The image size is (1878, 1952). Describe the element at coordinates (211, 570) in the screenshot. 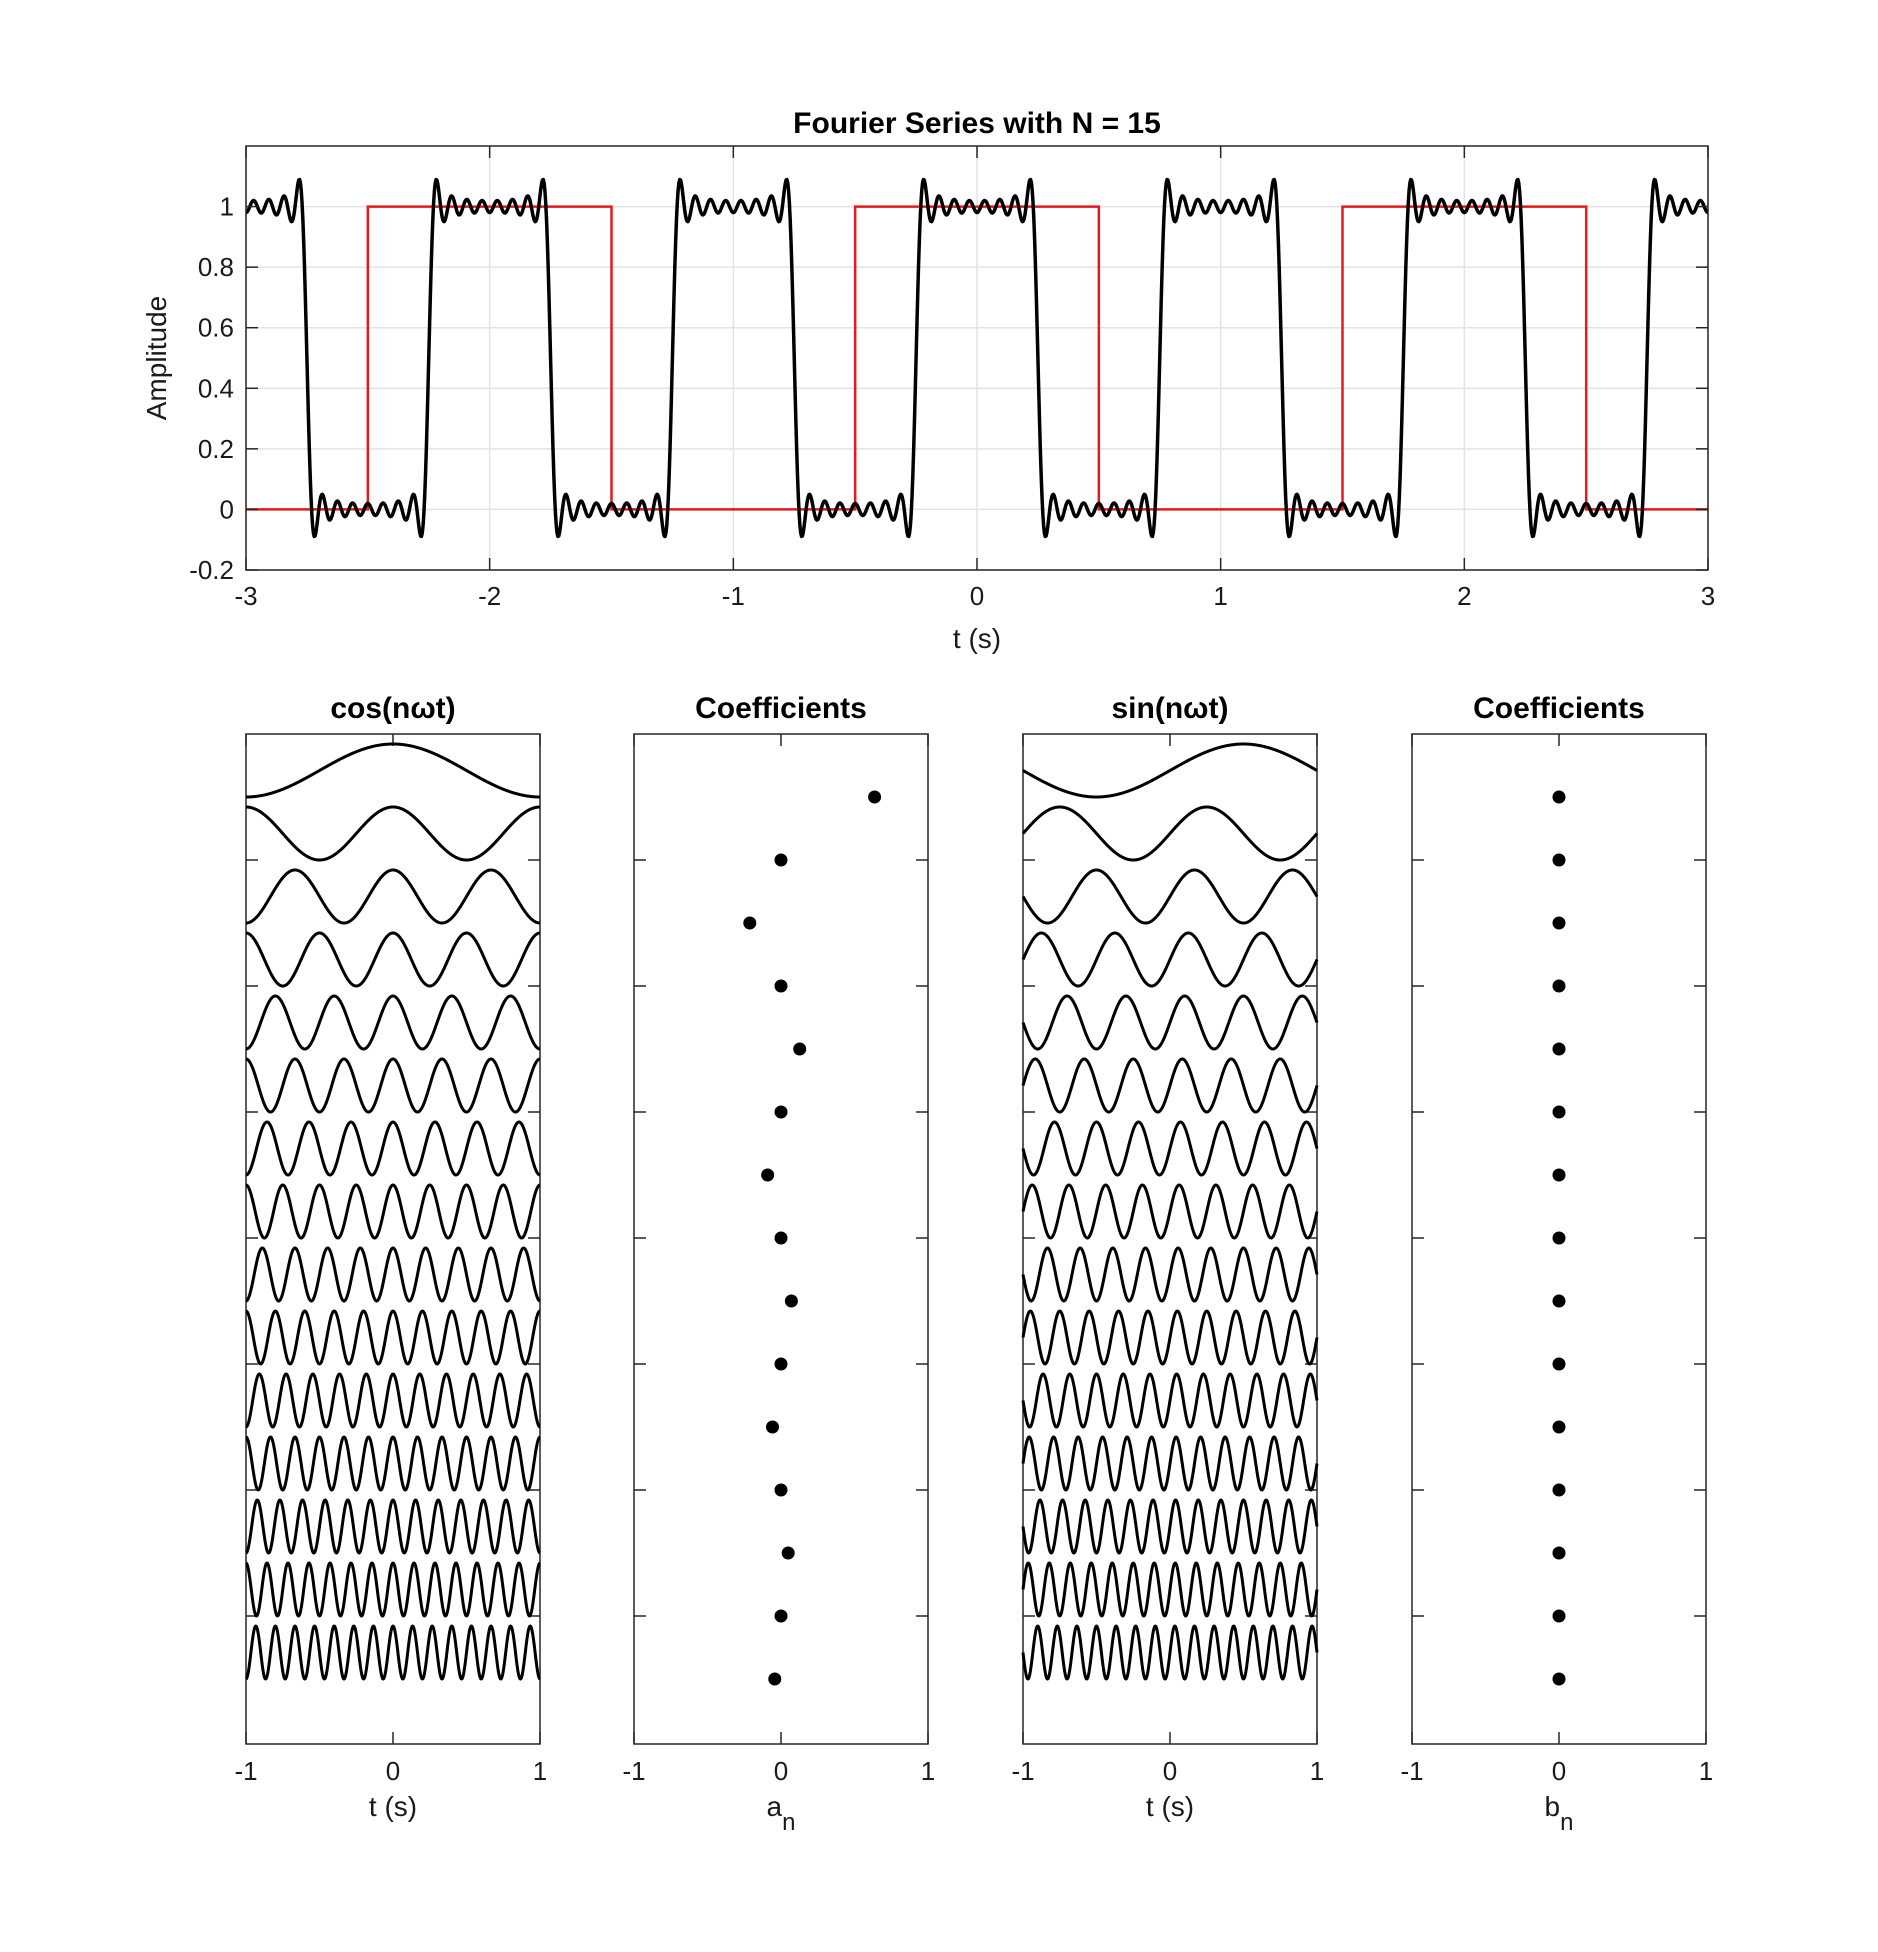

I see `y-tick-label: -0.2` at that location.